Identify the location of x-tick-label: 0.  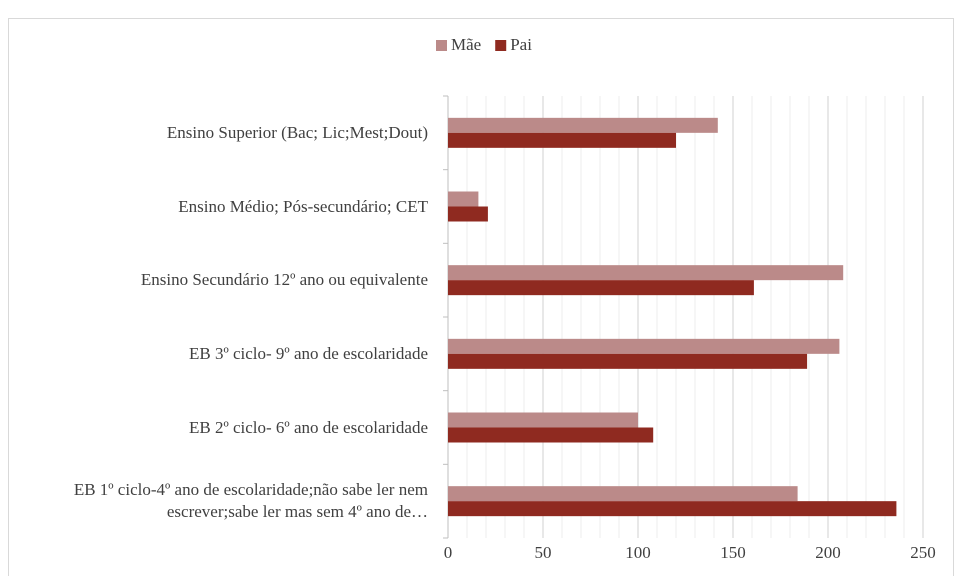
(448, 552).